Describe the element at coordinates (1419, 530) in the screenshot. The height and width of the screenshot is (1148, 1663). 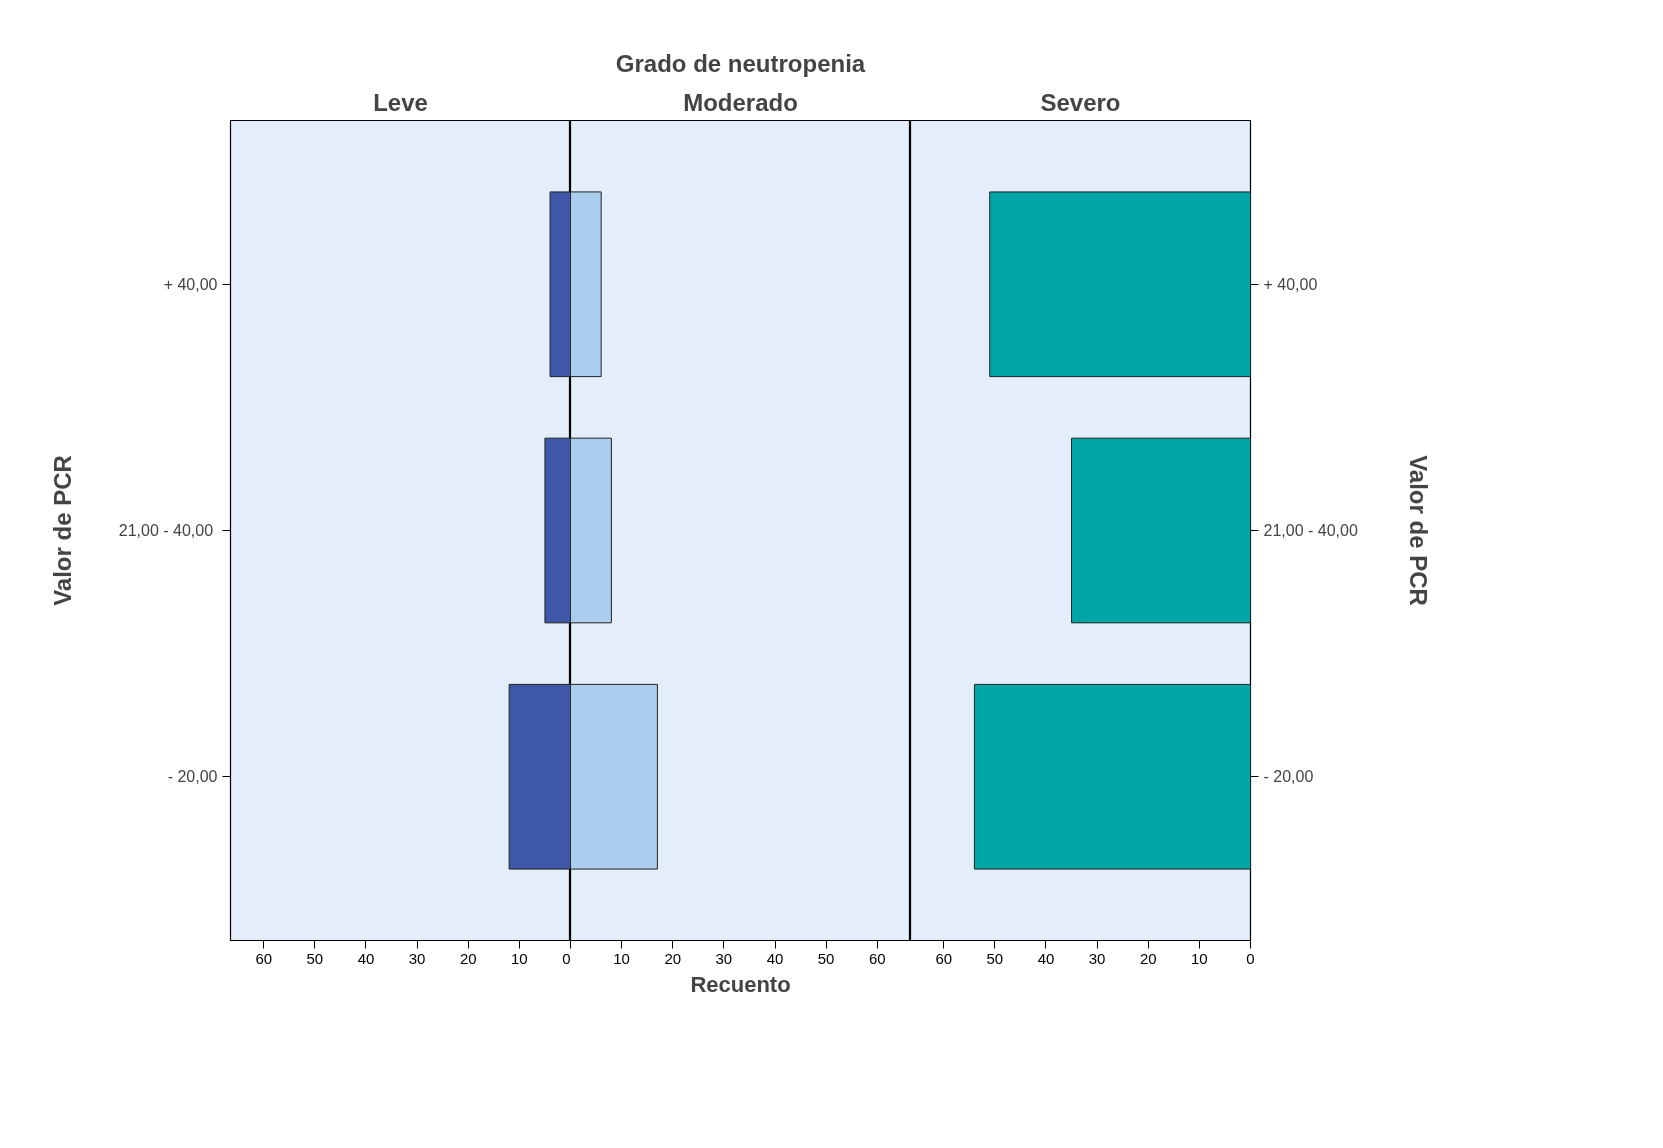
I see `y2-axis-title: Valor de PCR` at that location.